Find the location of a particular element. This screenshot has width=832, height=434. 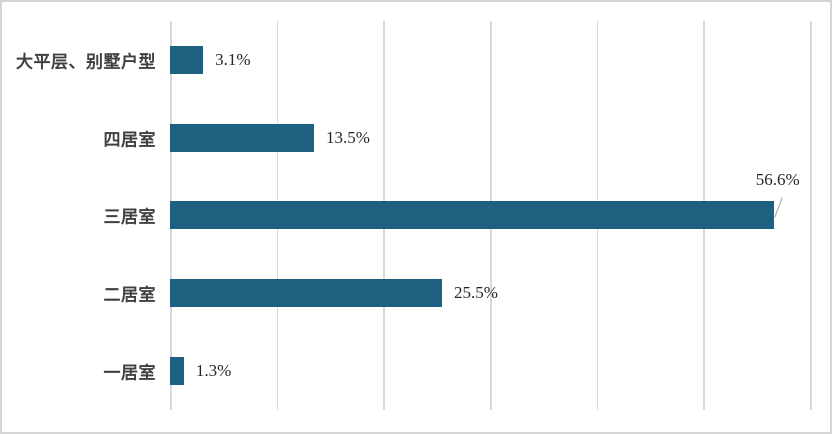

gridline is located at coordinates (811, 215).